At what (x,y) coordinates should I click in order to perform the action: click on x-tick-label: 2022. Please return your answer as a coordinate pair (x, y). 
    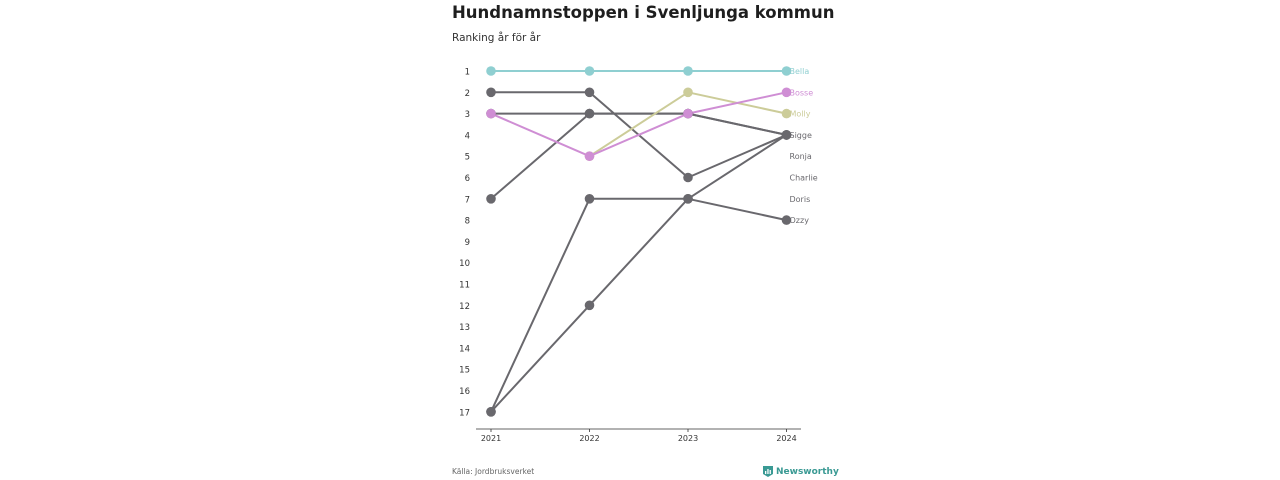
    Looking at the image, I should click on (589, 438).